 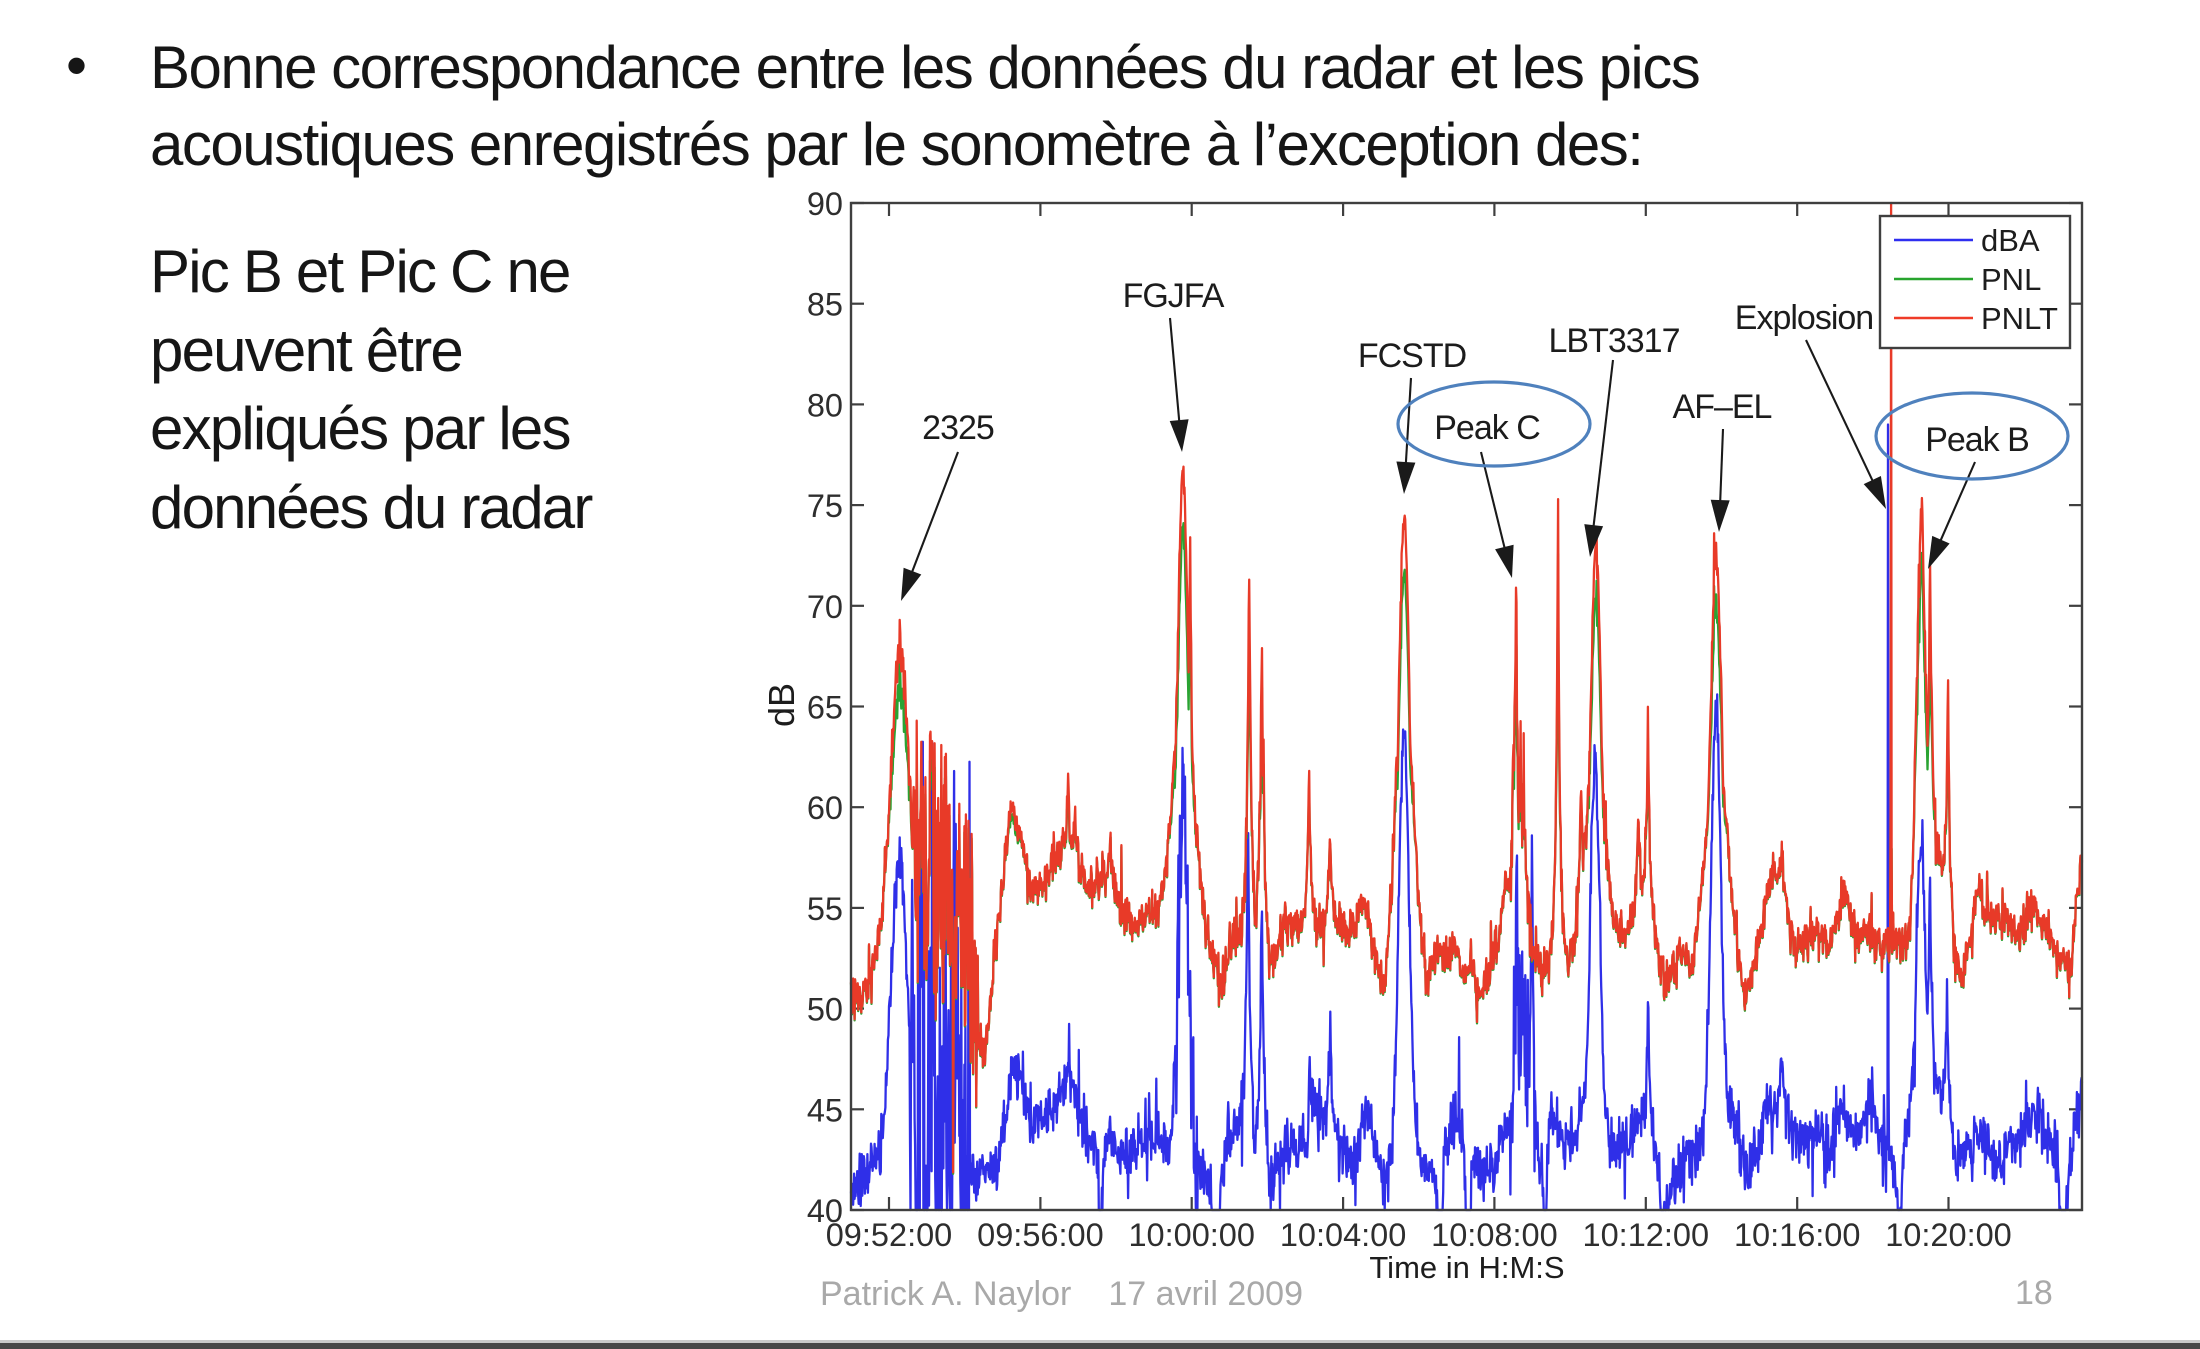 I want to click on svg-text: 65, so click(x=825, y=708).